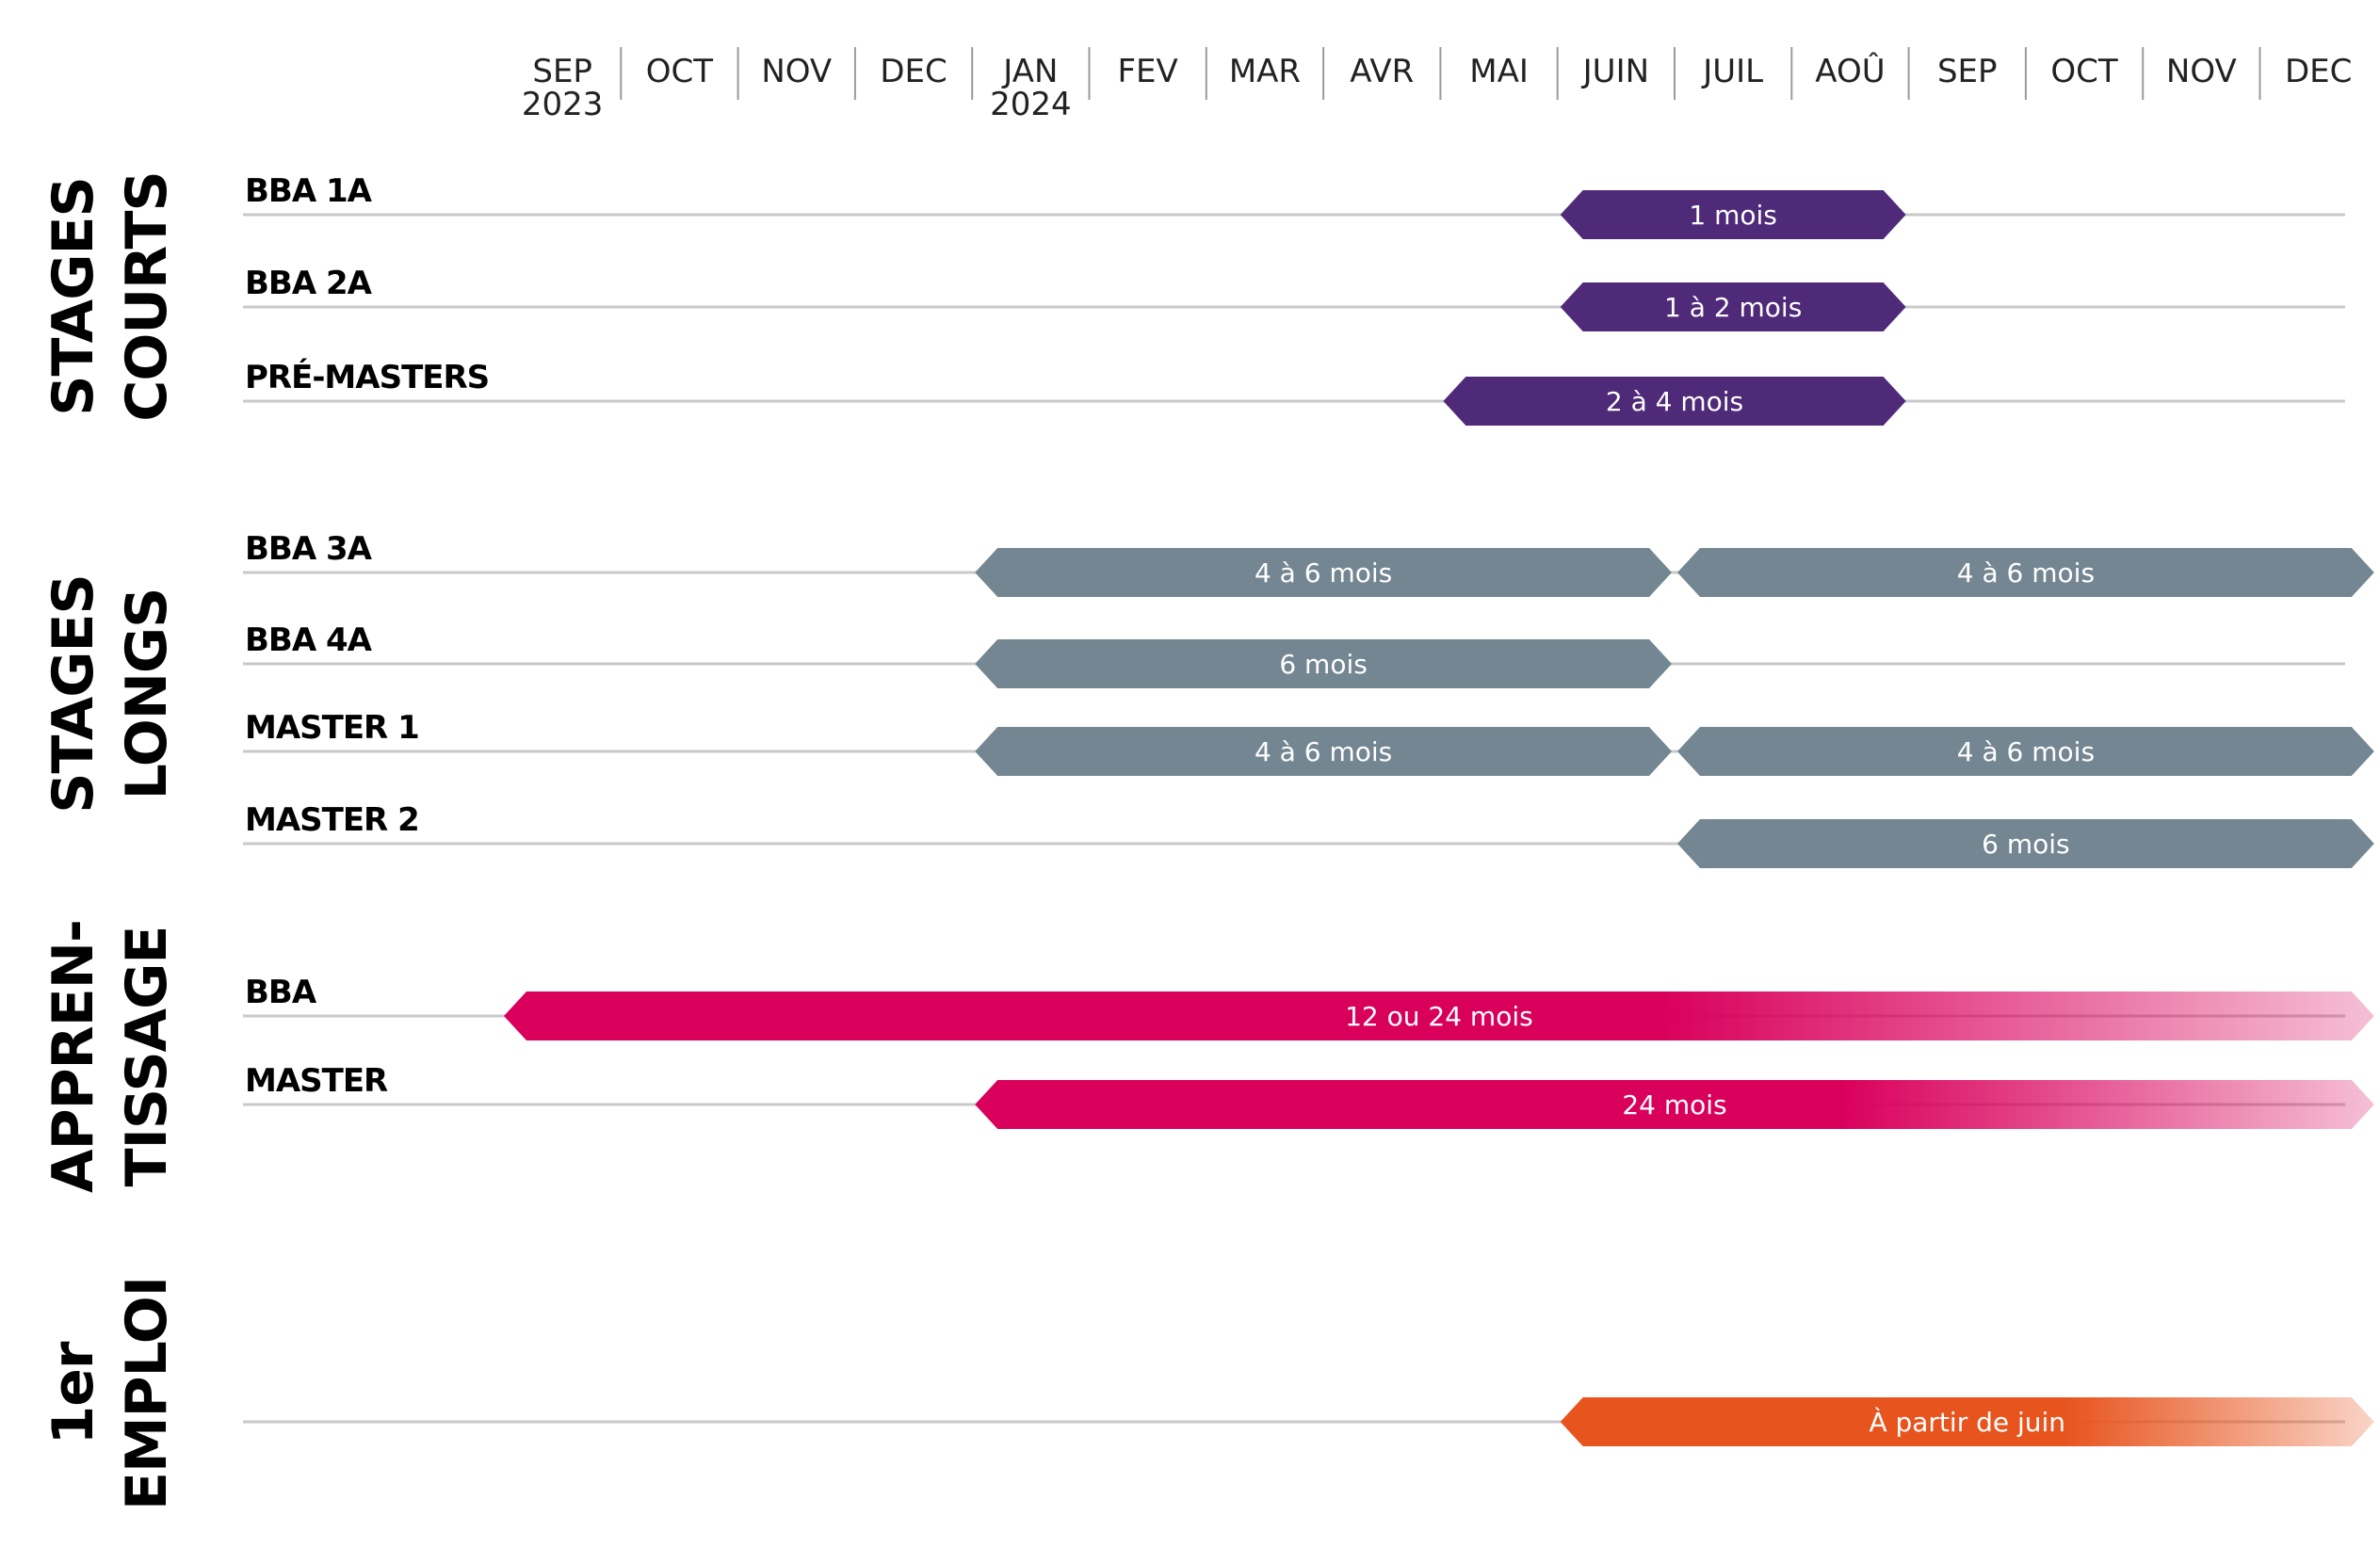 The height and width of the screenshot is (1564, 2380). I want to click on group-label-line: TISSAGE, so click(147, 1057).